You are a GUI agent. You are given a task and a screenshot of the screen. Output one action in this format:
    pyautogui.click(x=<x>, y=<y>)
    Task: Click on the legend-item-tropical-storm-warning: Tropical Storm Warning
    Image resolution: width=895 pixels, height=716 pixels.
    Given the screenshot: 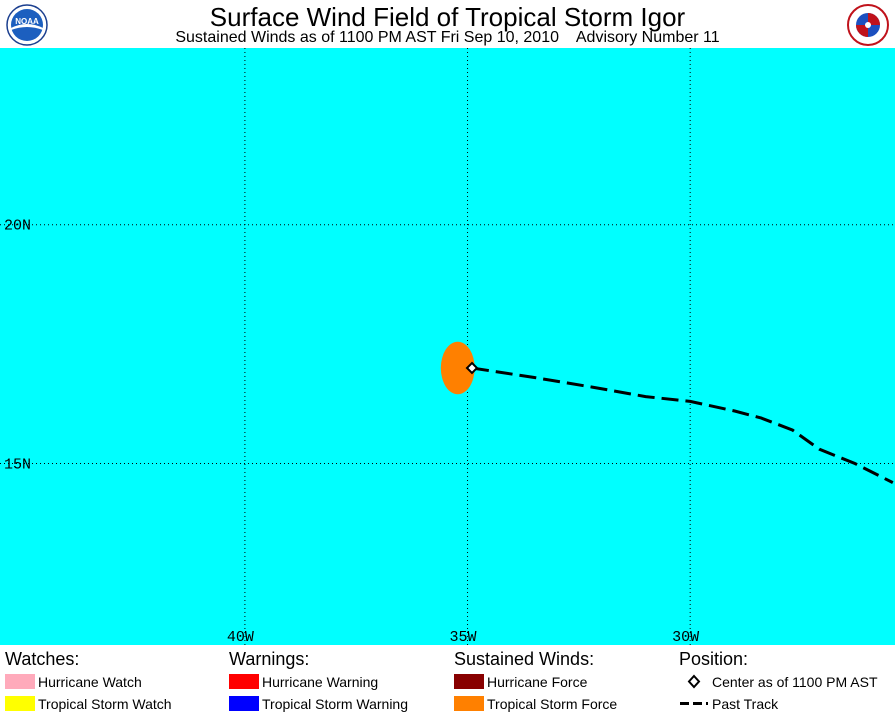 What is the action you would take?
    pyautogui.click(x=318, y=704)
    